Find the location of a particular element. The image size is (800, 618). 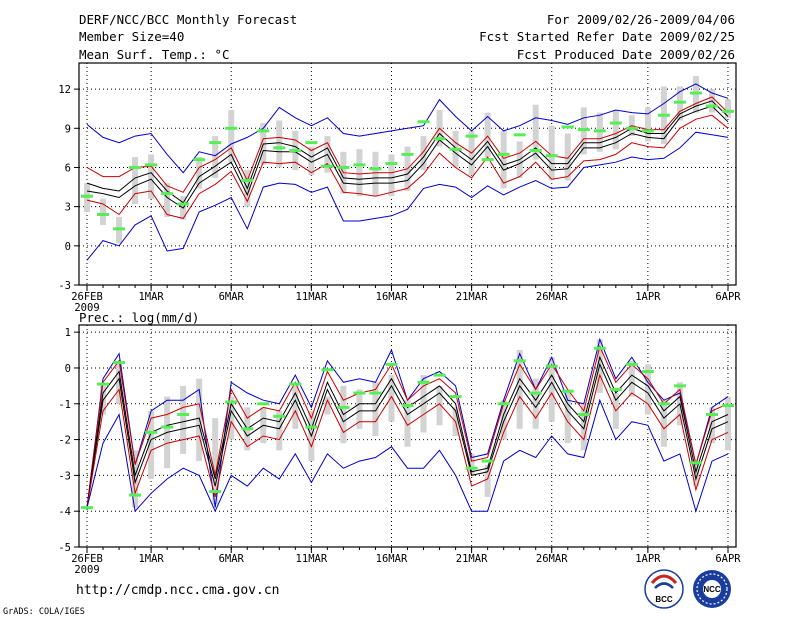

temp-ytick-label: 3 is located at coordinates (68, 208).